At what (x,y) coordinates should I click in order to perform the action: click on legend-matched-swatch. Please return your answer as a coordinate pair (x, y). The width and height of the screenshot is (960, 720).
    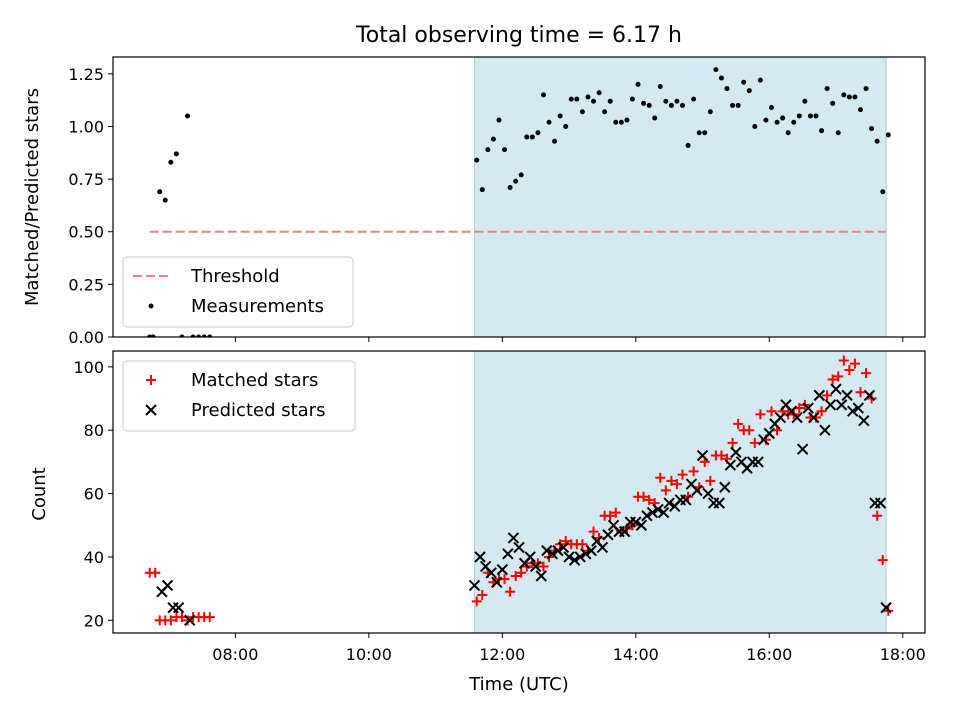
    Looking at the image, I should click on (151, 380).